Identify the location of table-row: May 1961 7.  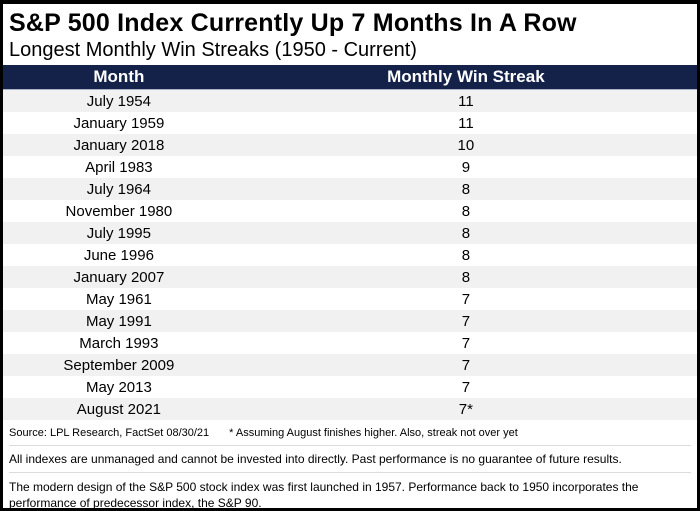
(350, 299).